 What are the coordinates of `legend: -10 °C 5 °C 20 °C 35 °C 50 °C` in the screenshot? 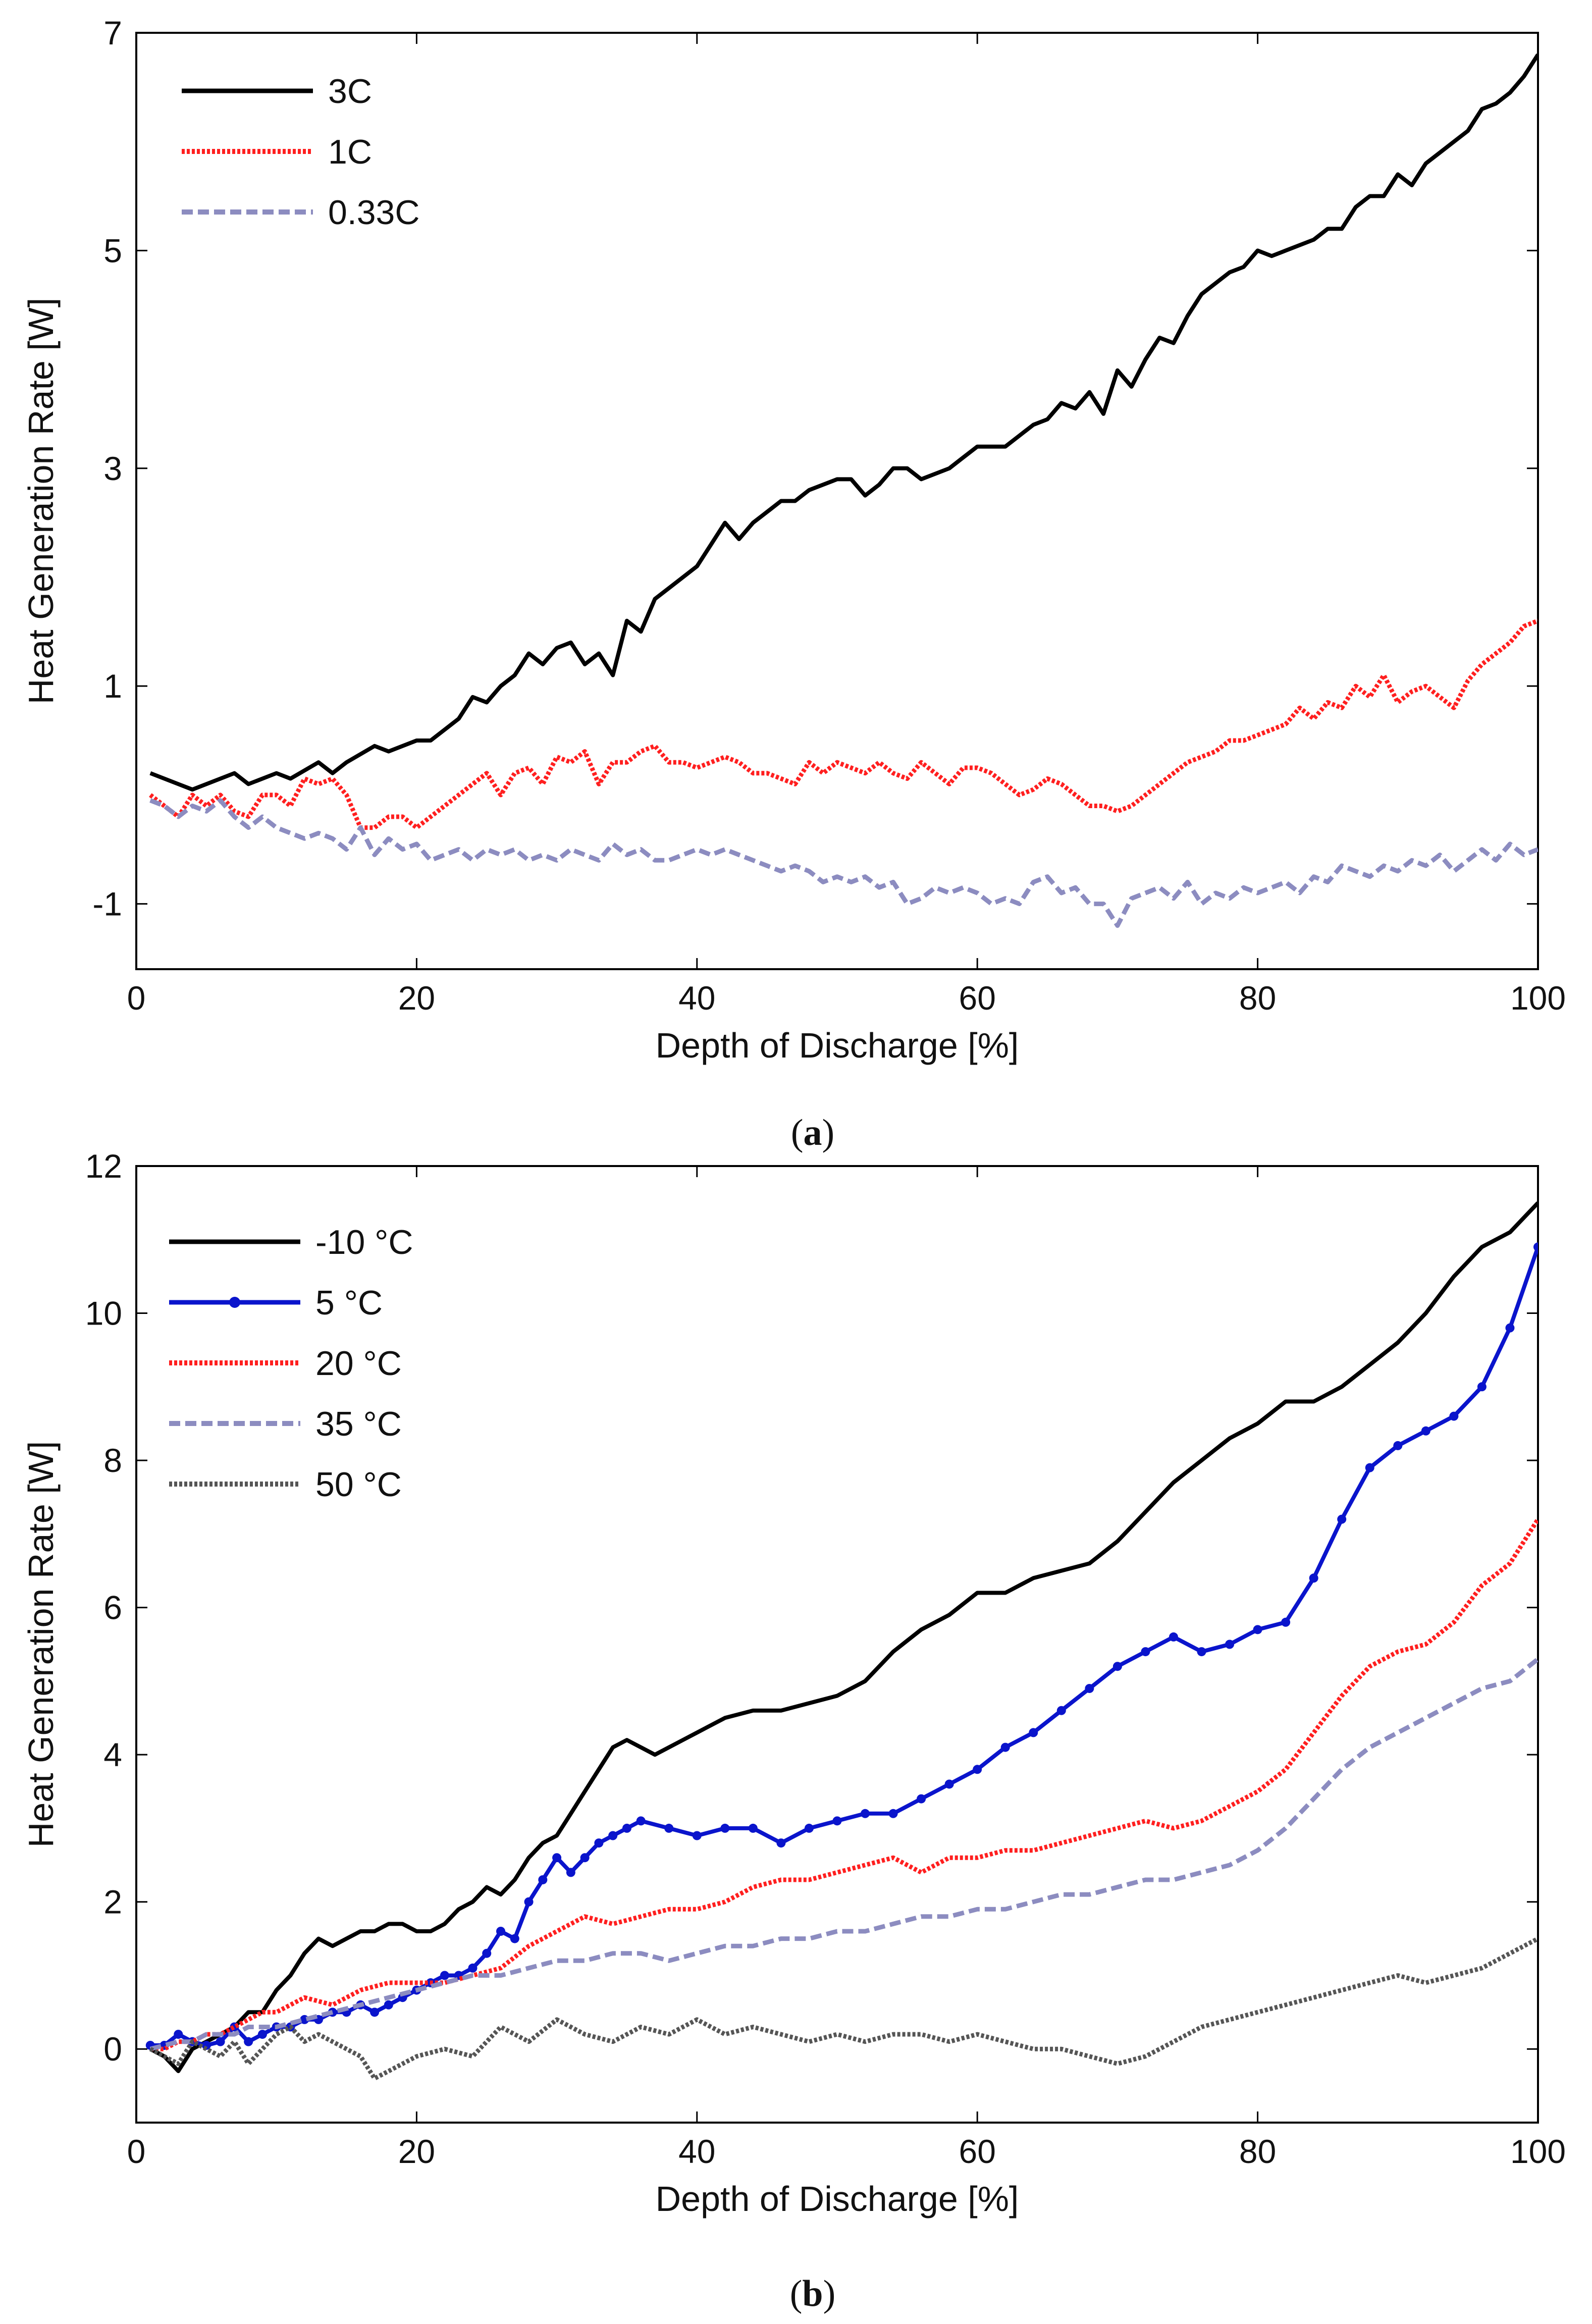 It's located at (291, 1363).